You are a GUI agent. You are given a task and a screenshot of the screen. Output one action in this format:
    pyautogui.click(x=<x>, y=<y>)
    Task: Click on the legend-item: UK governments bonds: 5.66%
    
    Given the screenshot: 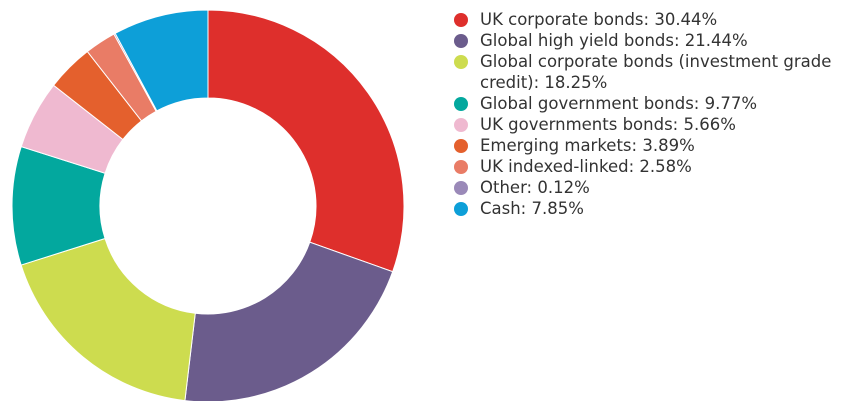 What is the action you would take?
    pyautogui.click(x=647, y=124)
    